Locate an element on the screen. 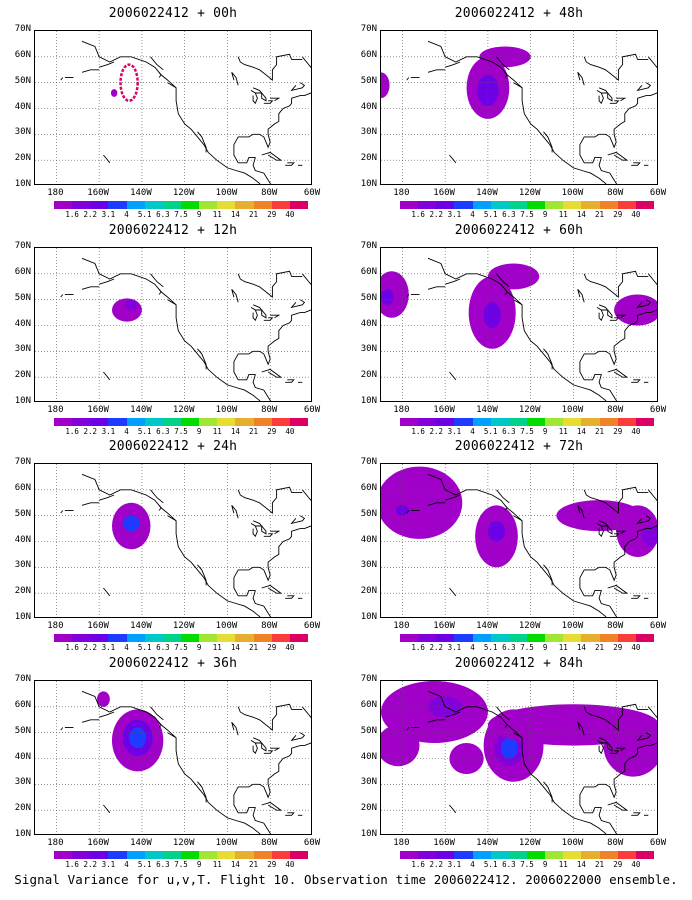  colorbar-level-label: 1.6 is located at coordinates (72, 214).